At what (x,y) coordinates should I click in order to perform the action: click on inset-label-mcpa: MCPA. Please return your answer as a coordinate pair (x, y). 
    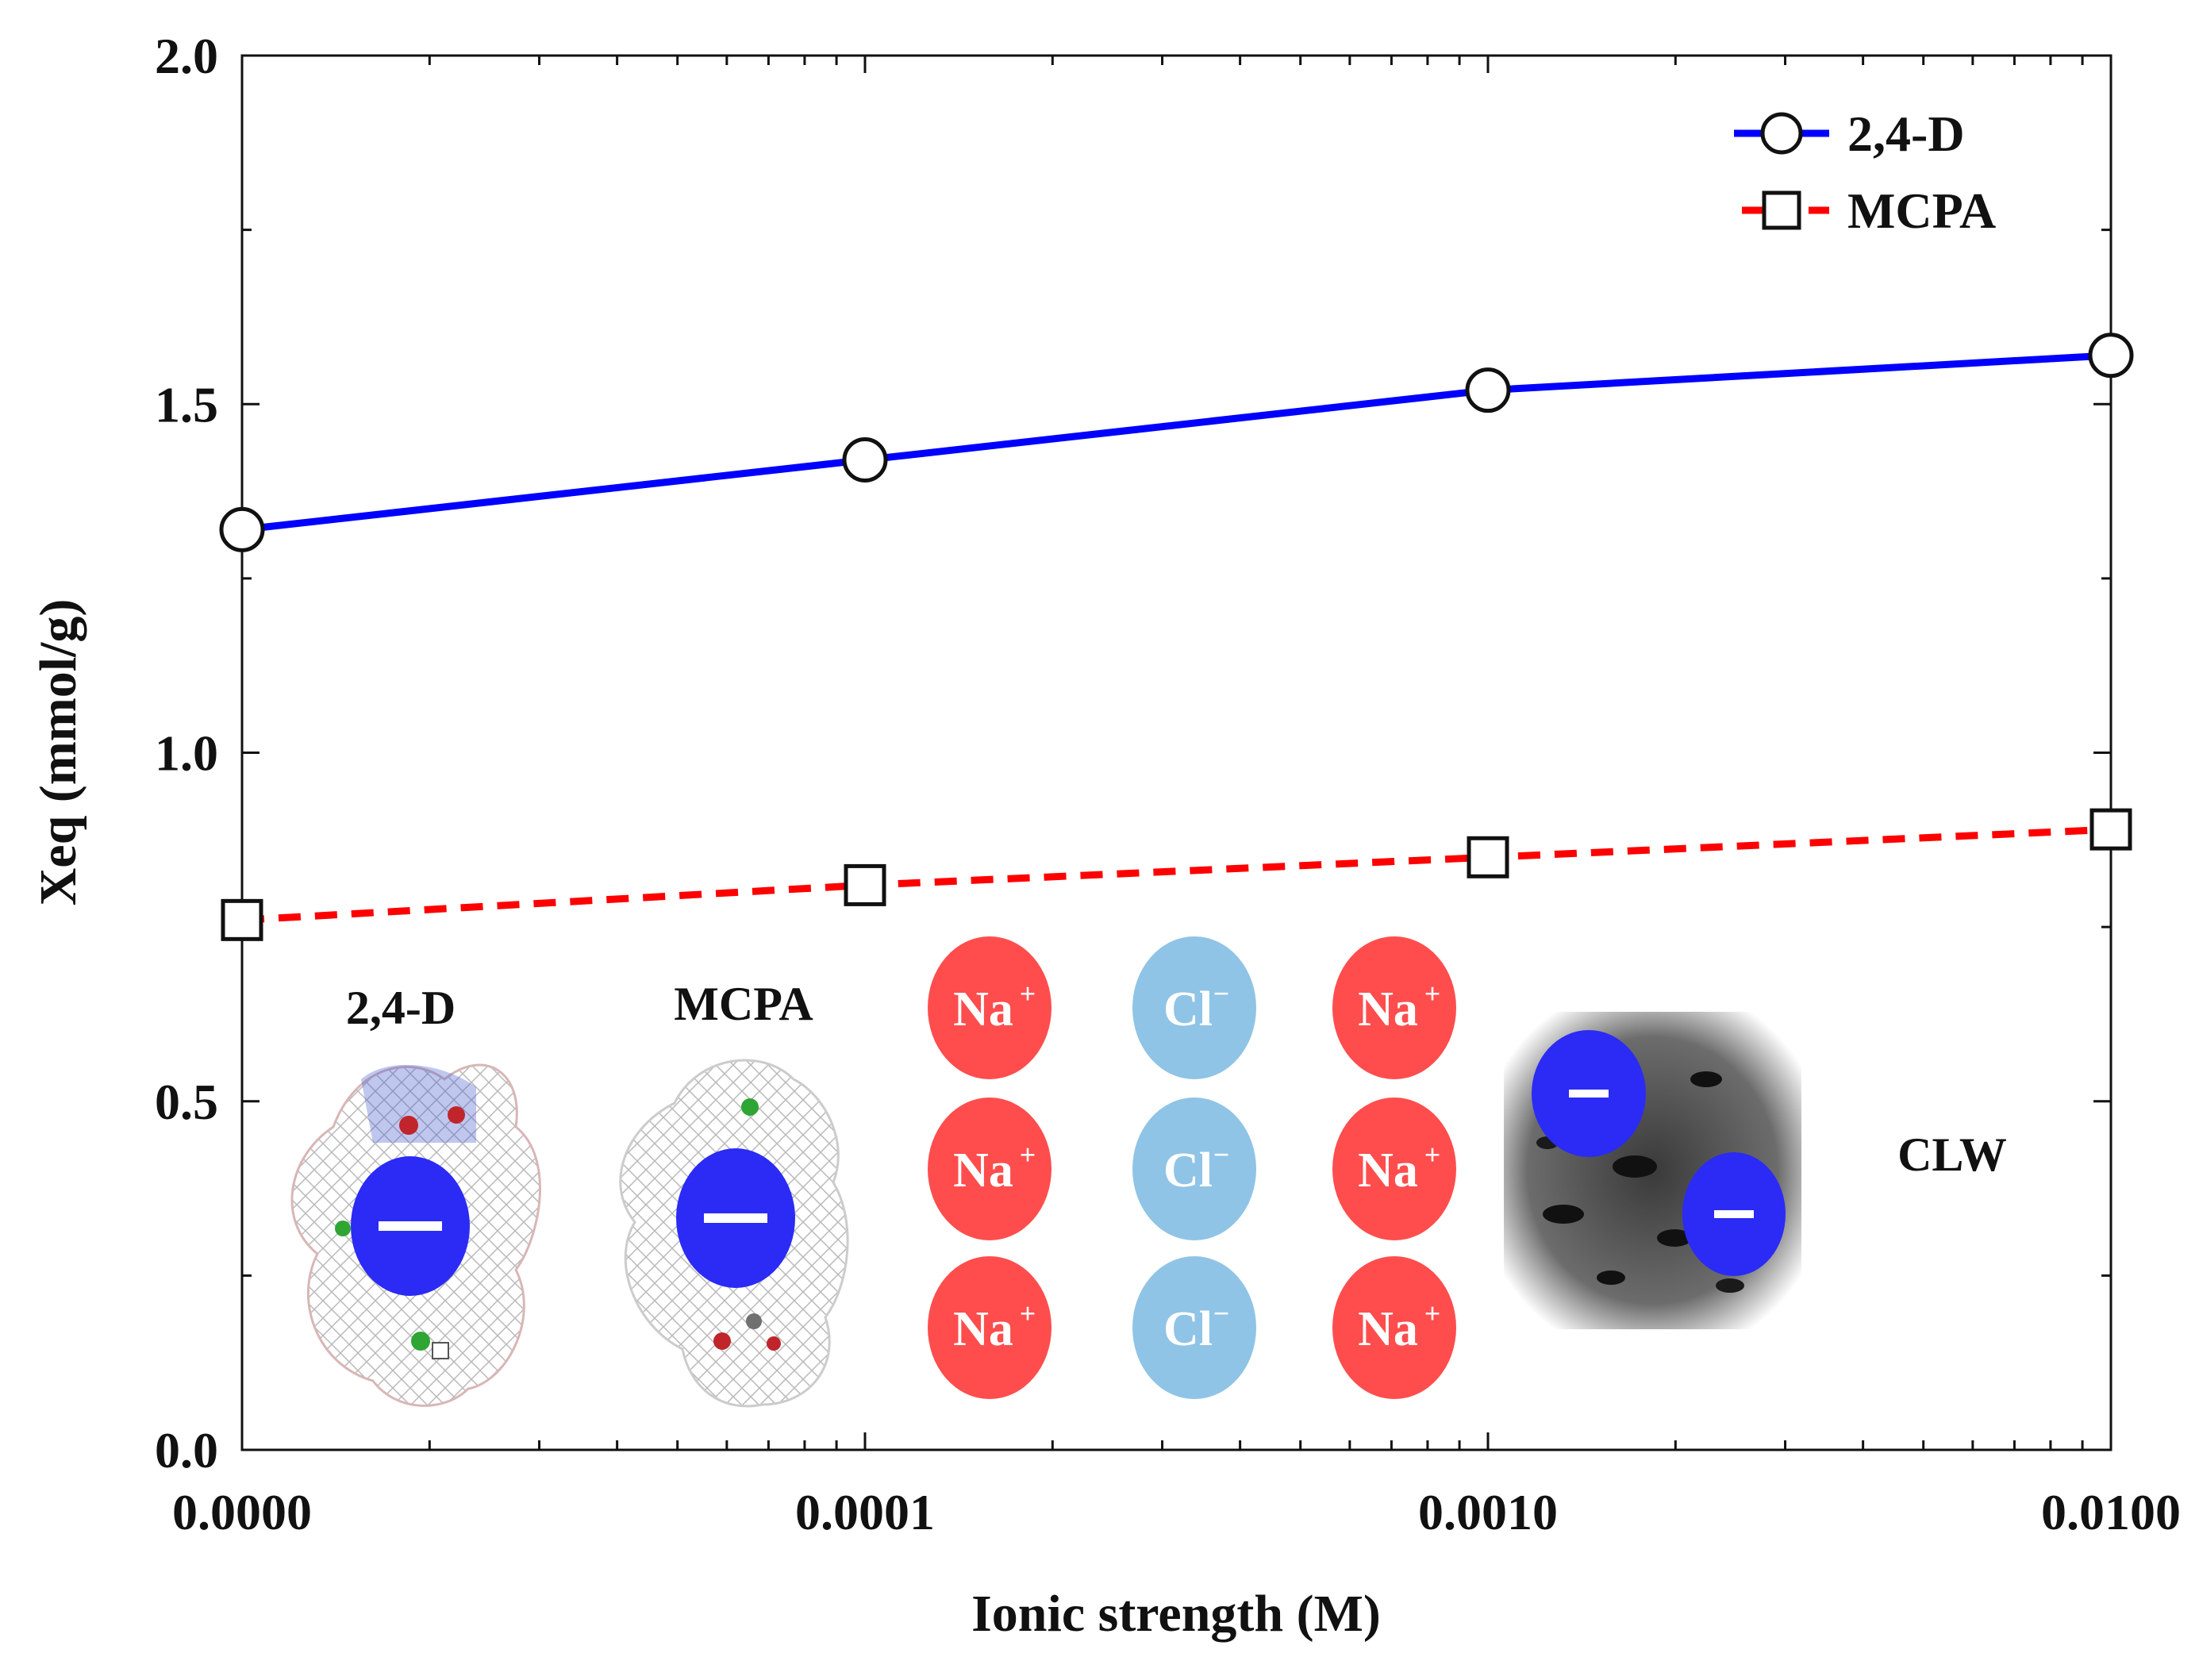
    Looking at the image, I should click on (744, 1004).